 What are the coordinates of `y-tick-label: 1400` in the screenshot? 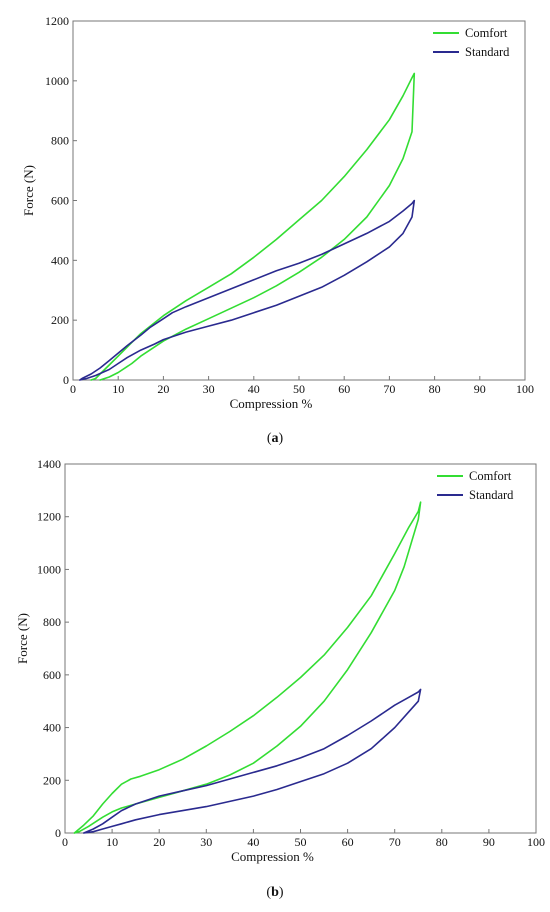 It's located at (49, 464).